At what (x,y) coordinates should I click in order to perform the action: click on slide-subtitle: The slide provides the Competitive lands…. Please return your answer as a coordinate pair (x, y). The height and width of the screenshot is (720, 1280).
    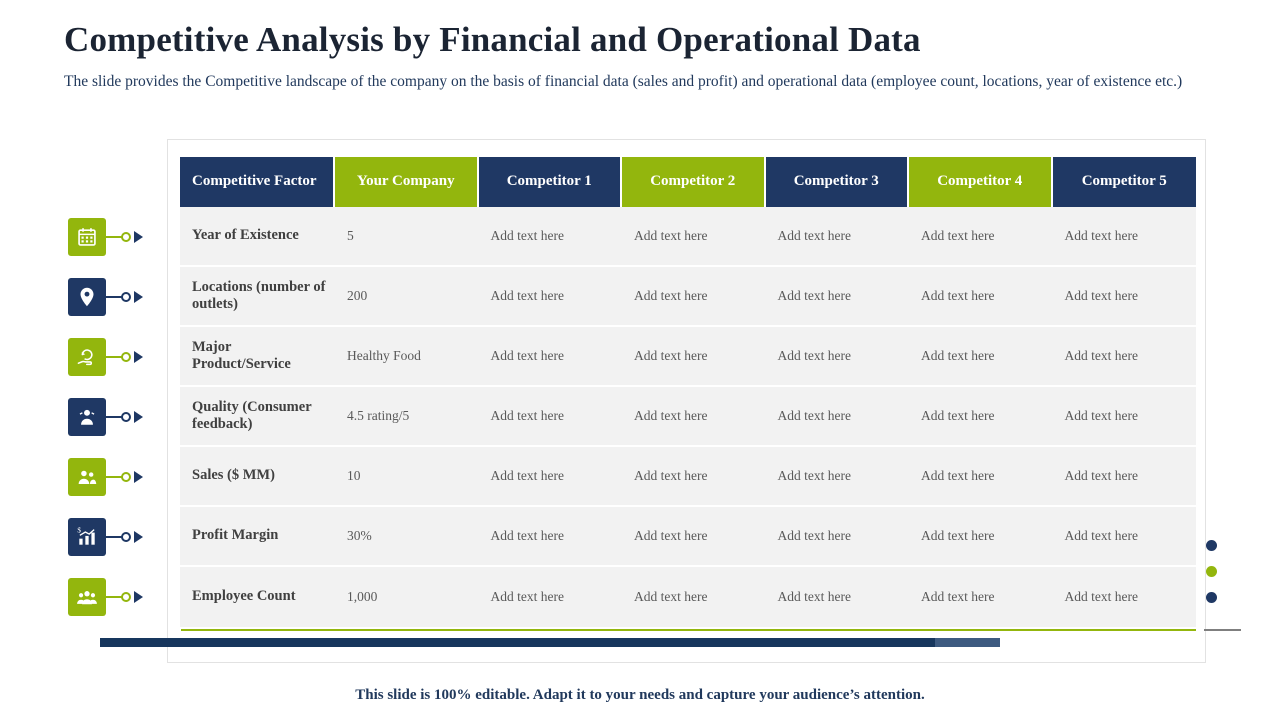
    Looking at the image, I should click on (623, 81).